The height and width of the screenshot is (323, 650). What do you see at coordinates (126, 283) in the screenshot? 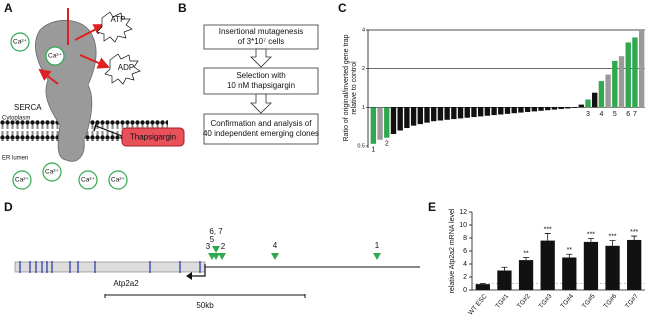
I see `gene-label: Atp2a2` at bounding box center [126, 283].